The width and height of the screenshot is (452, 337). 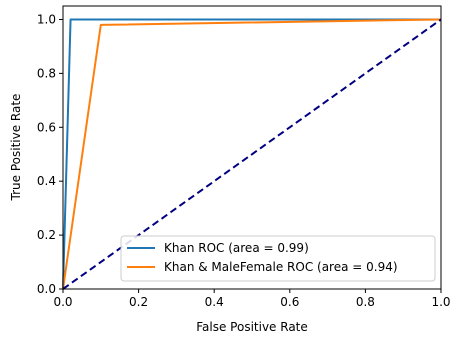 I want to click on y-tick-label: 0.4, so click(x=46, y=181).